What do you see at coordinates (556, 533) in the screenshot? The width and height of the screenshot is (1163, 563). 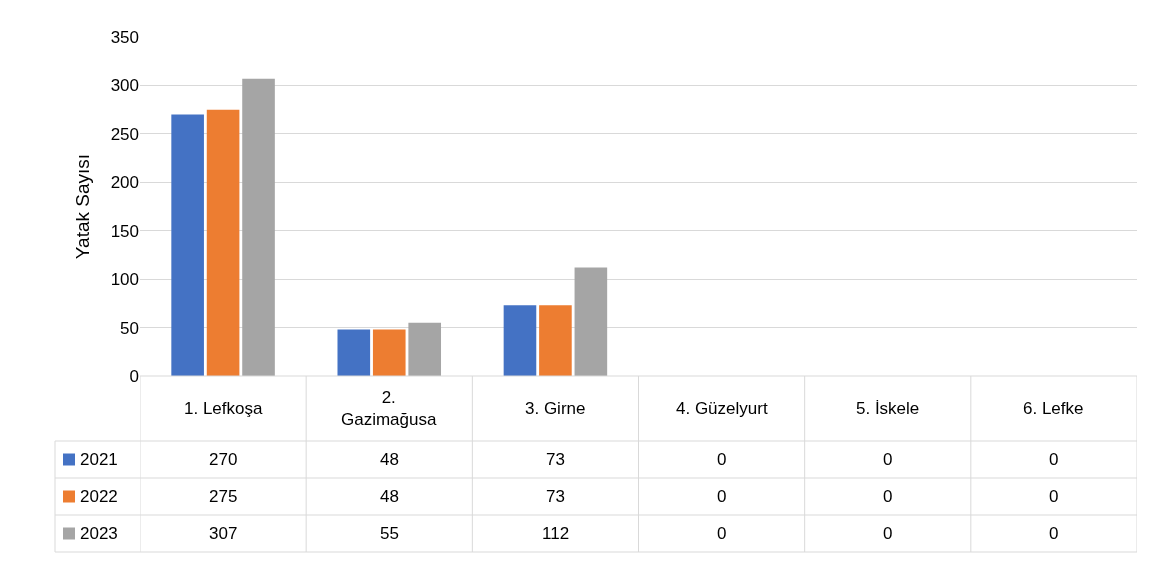 I see `data-label: 112` at bounding box center [556, 533].